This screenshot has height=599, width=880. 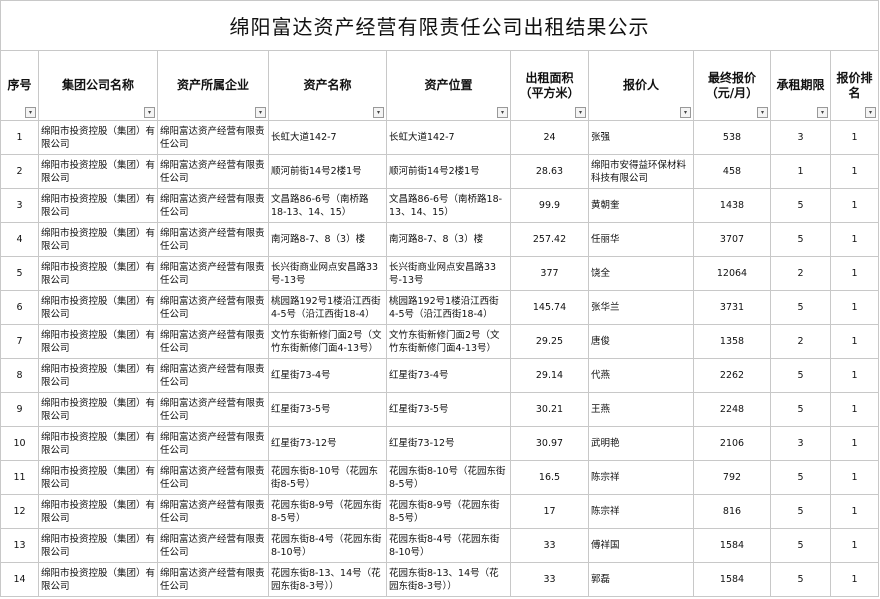 What do you see at coordinates (549, 205) in the screenshot?
I see `table-cell: 99.9` at bounding box center [549, 205].